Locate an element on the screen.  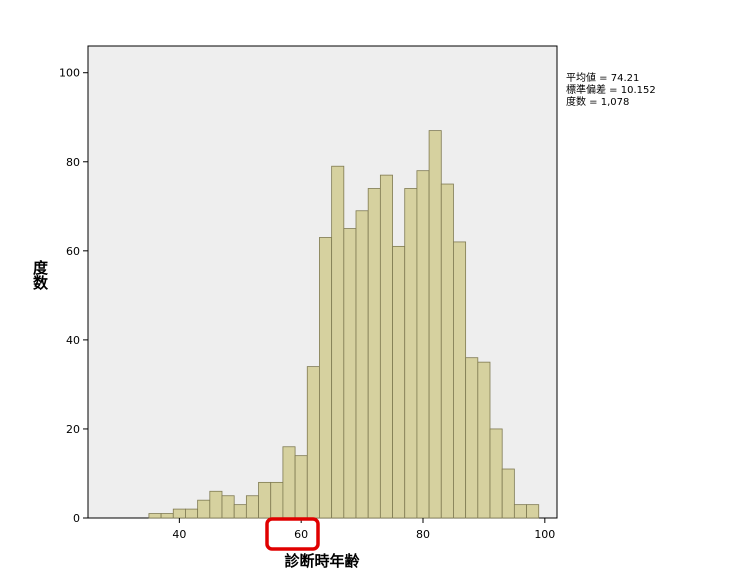
y-tick-label: 0 is located at coordinates (76, 518).